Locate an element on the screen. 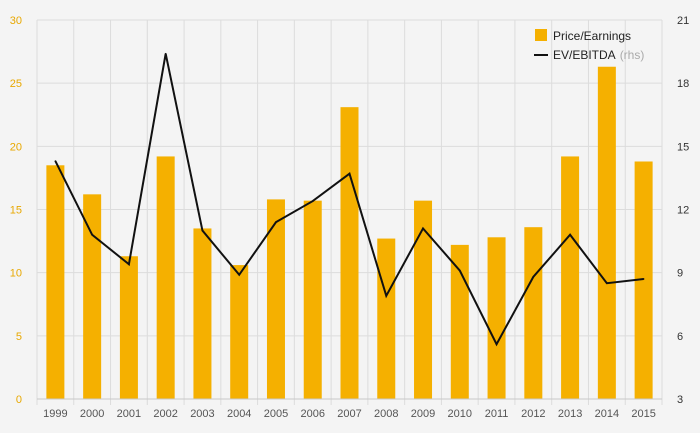 Image resolution: width=700 pixels, height=433 pixels. point-ev-ebitda-2004 is located at coordinates (239, 274).